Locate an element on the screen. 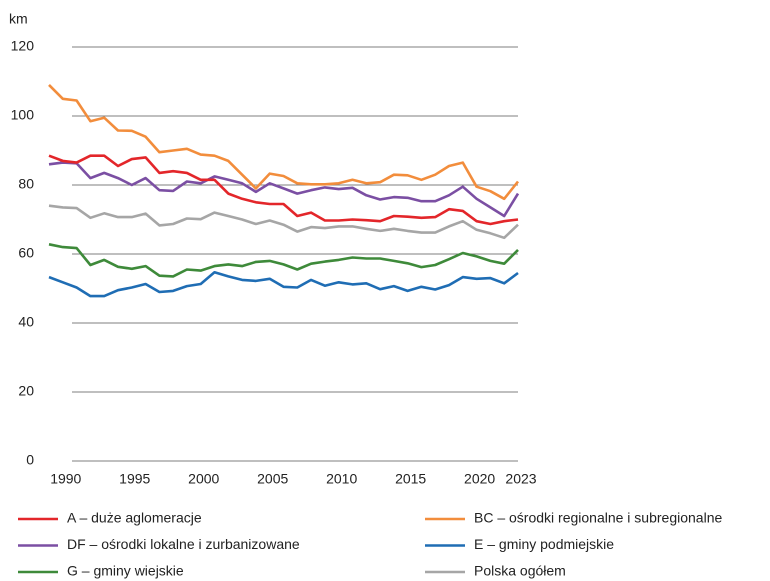 The height and width of the screenshot is (581, 770). x-tick-label: 2010 is located at coordinates (341, 479).